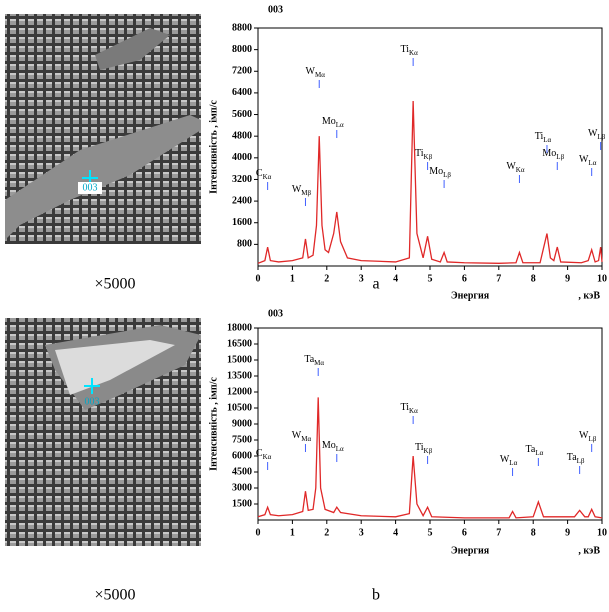 This screenshot has width=609, height=612. What do you see at coordinates (242, 455) in the screenshot?
I see `y-tick-label: 6000` at bounding box center [242, 455].